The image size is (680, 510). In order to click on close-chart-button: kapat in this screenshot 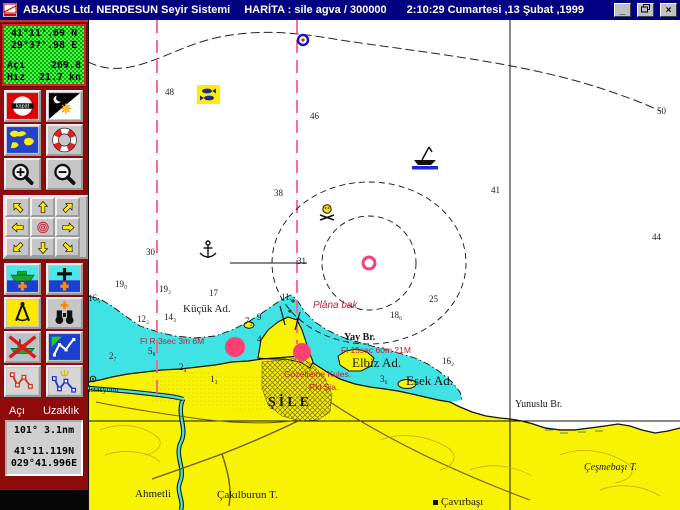, I will do `click(22, 106)`.